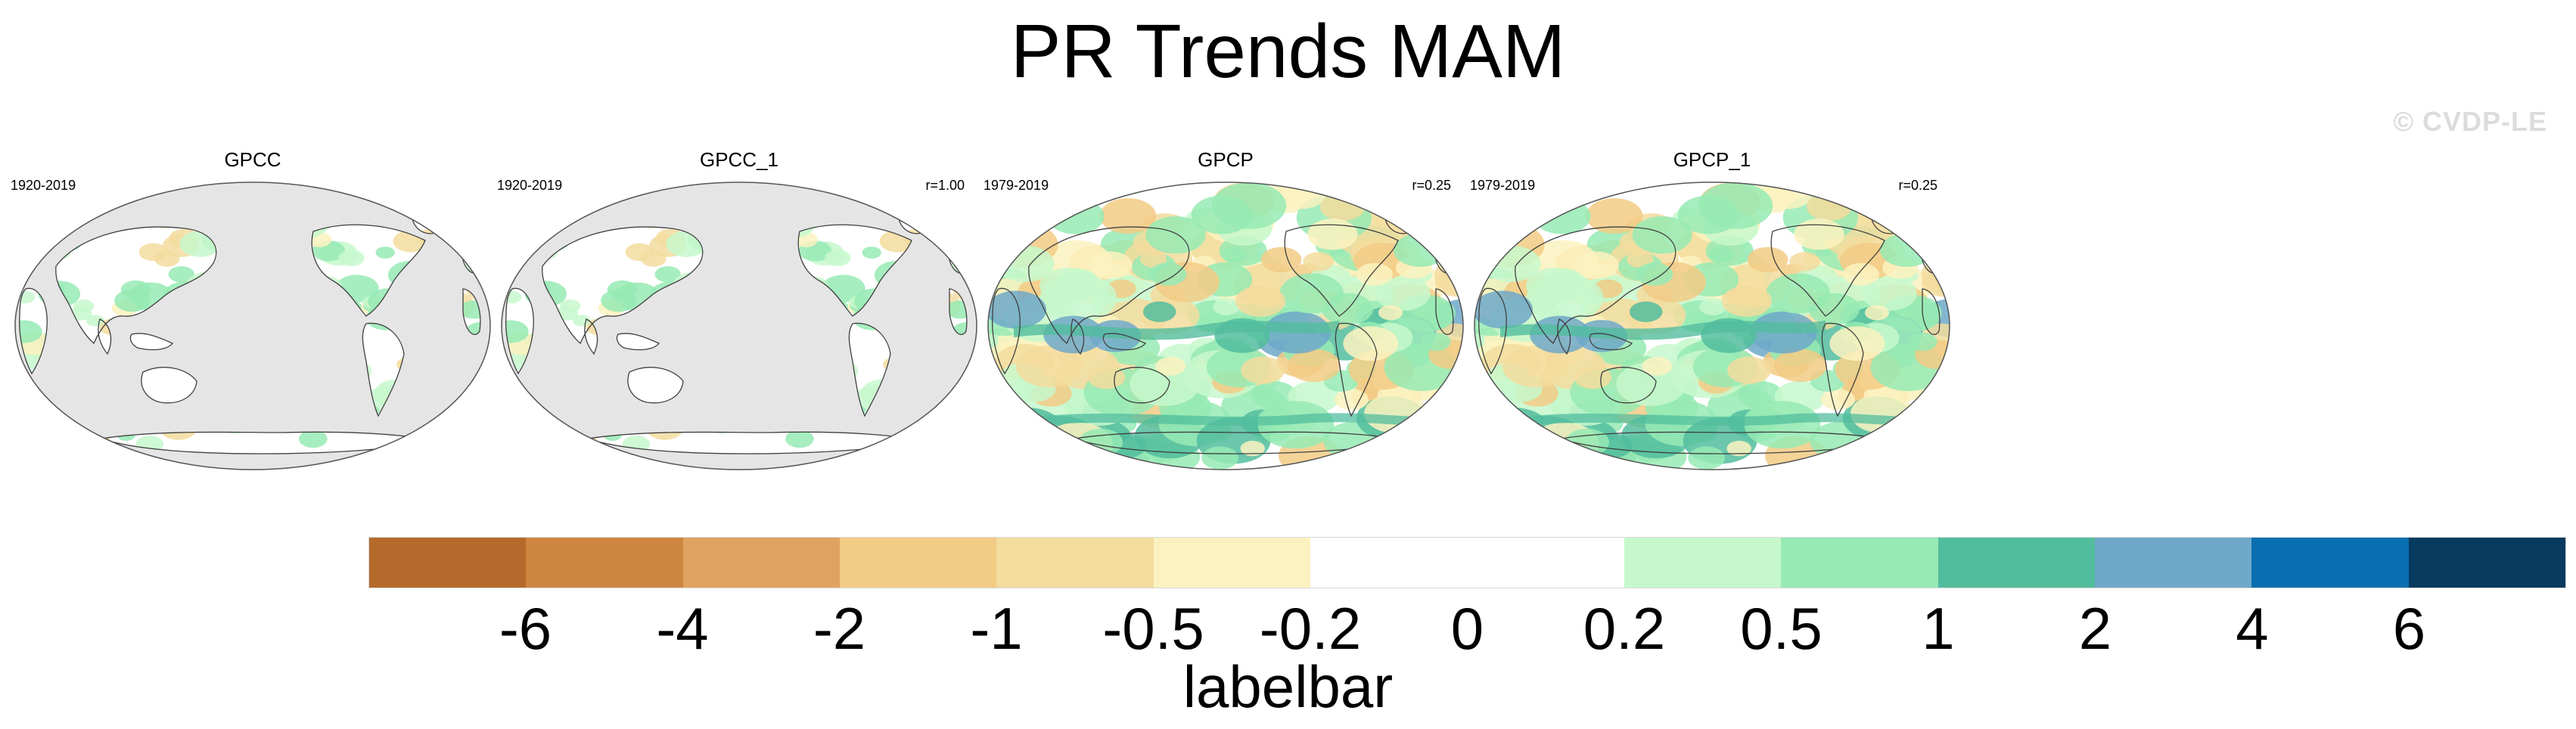 The image size is (2576, 729). I want to click on map-panel-gpcp: GPCP 1979-2019 r=0.25, so click(1225, 310).